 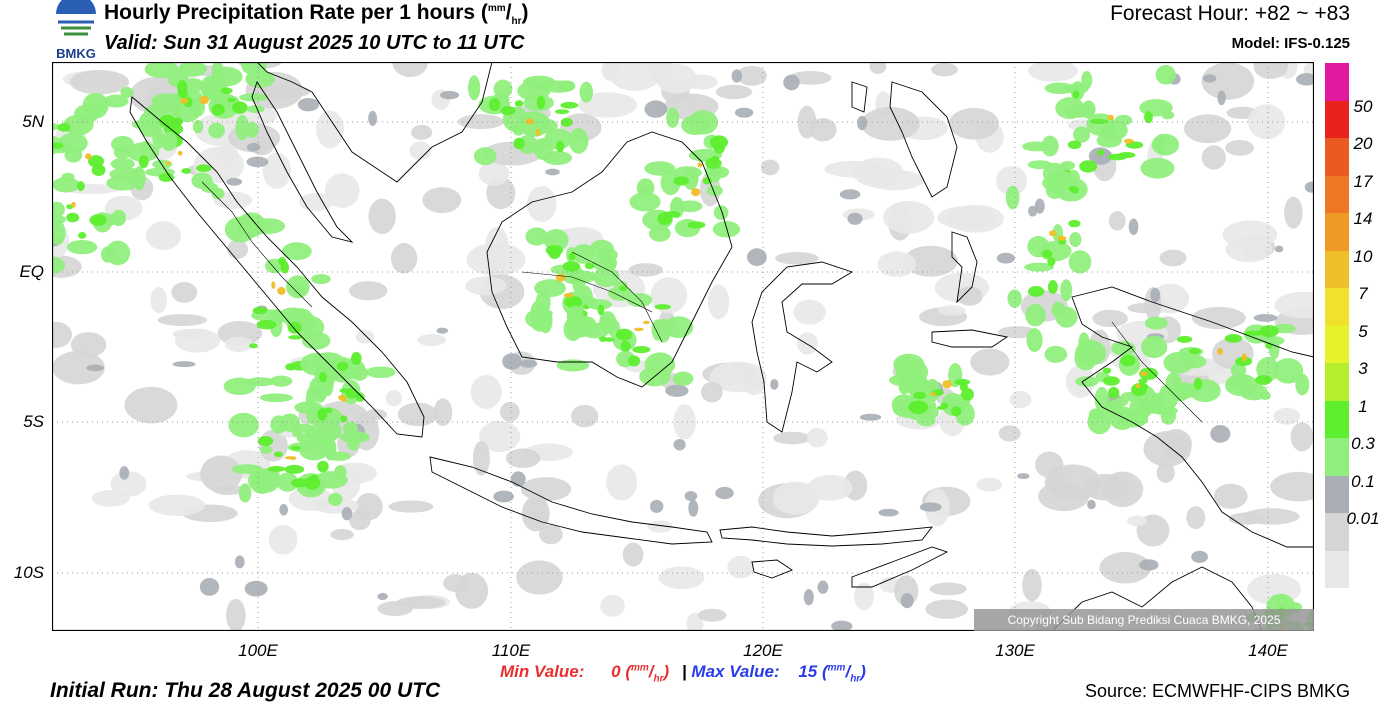 I want to click on colorbar-label-7: 7, so click(x=1363, y=293).